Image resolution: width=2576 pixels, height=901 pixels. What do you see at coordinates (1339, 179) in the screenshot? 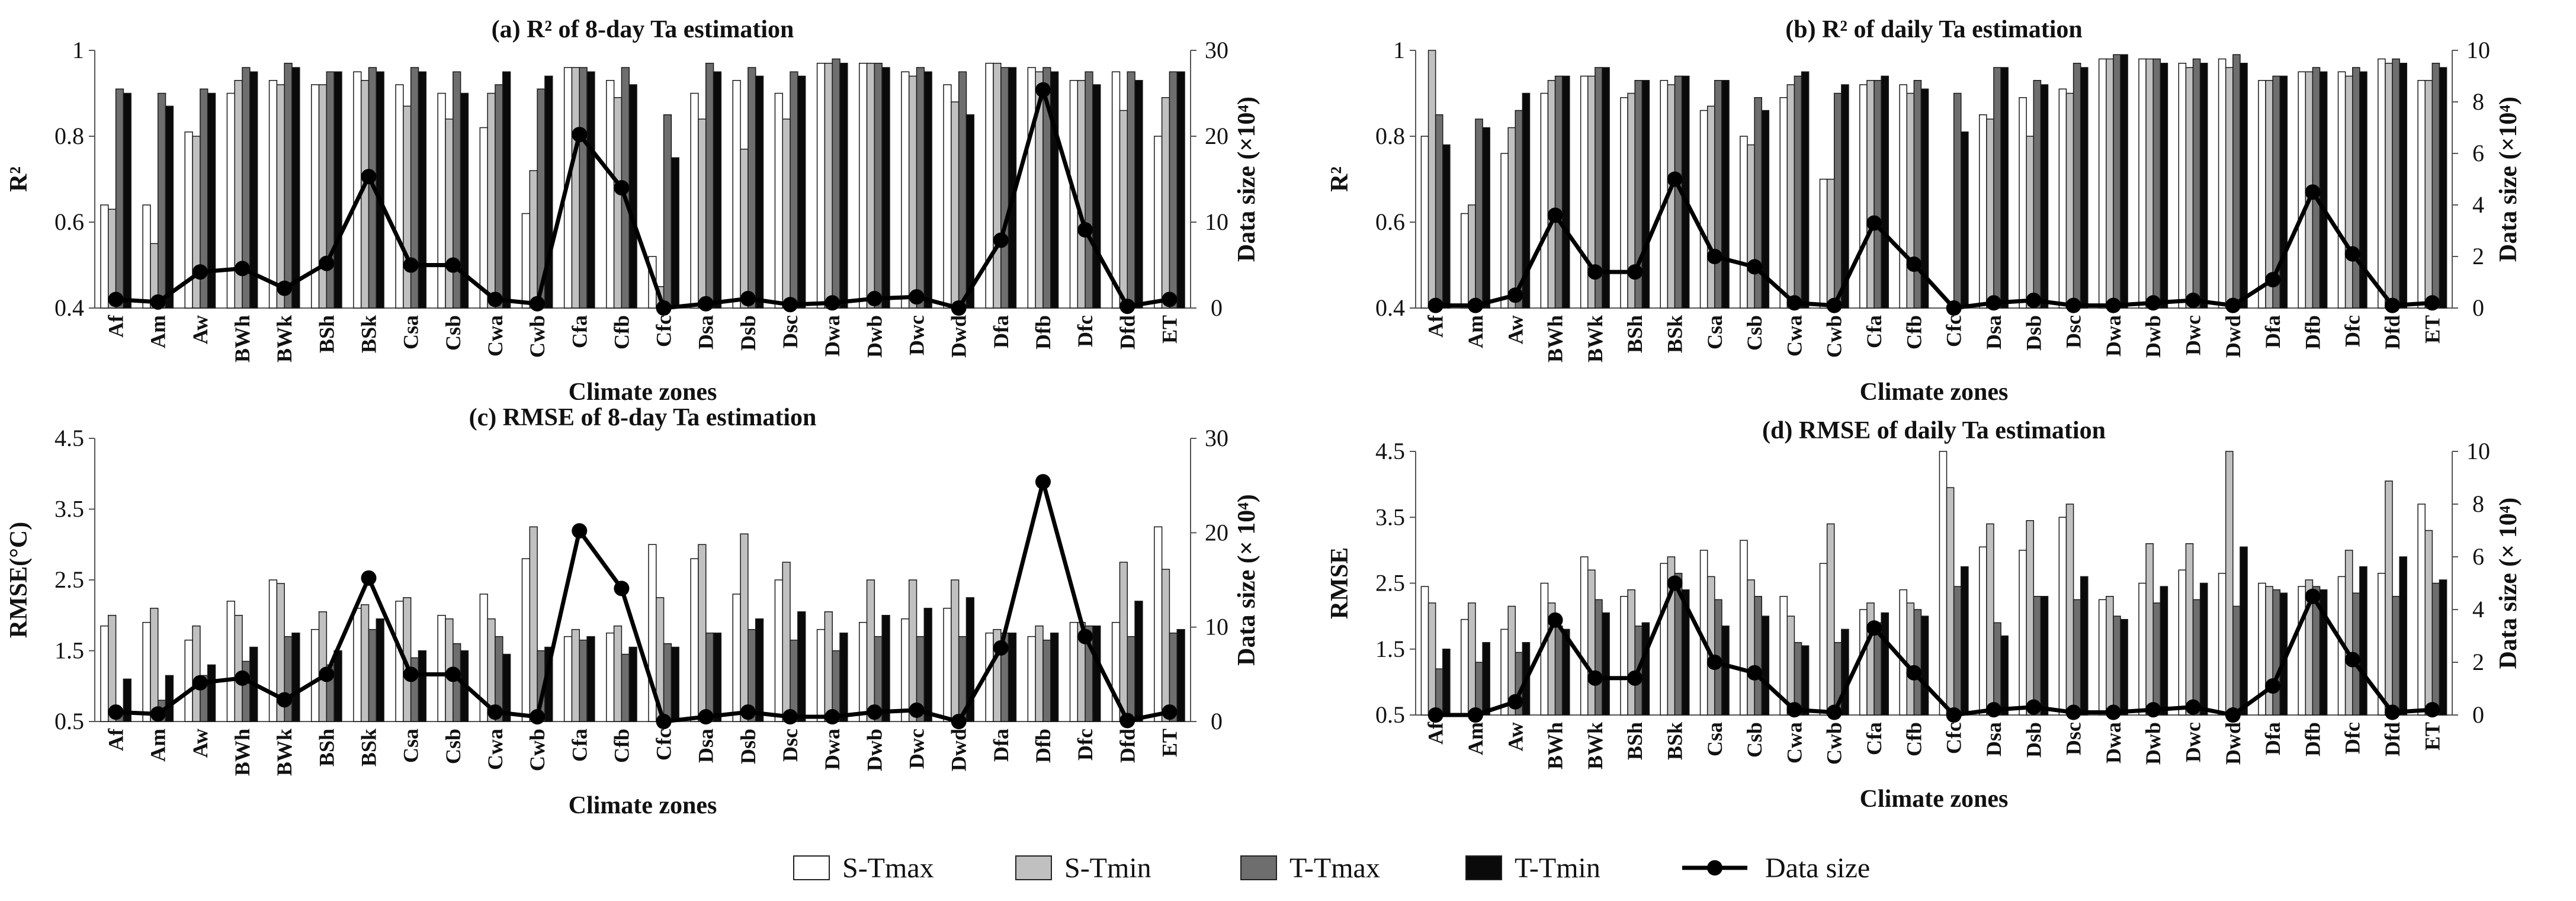
I see `y-axis-label: R²` at bounding box center [1339, 179].